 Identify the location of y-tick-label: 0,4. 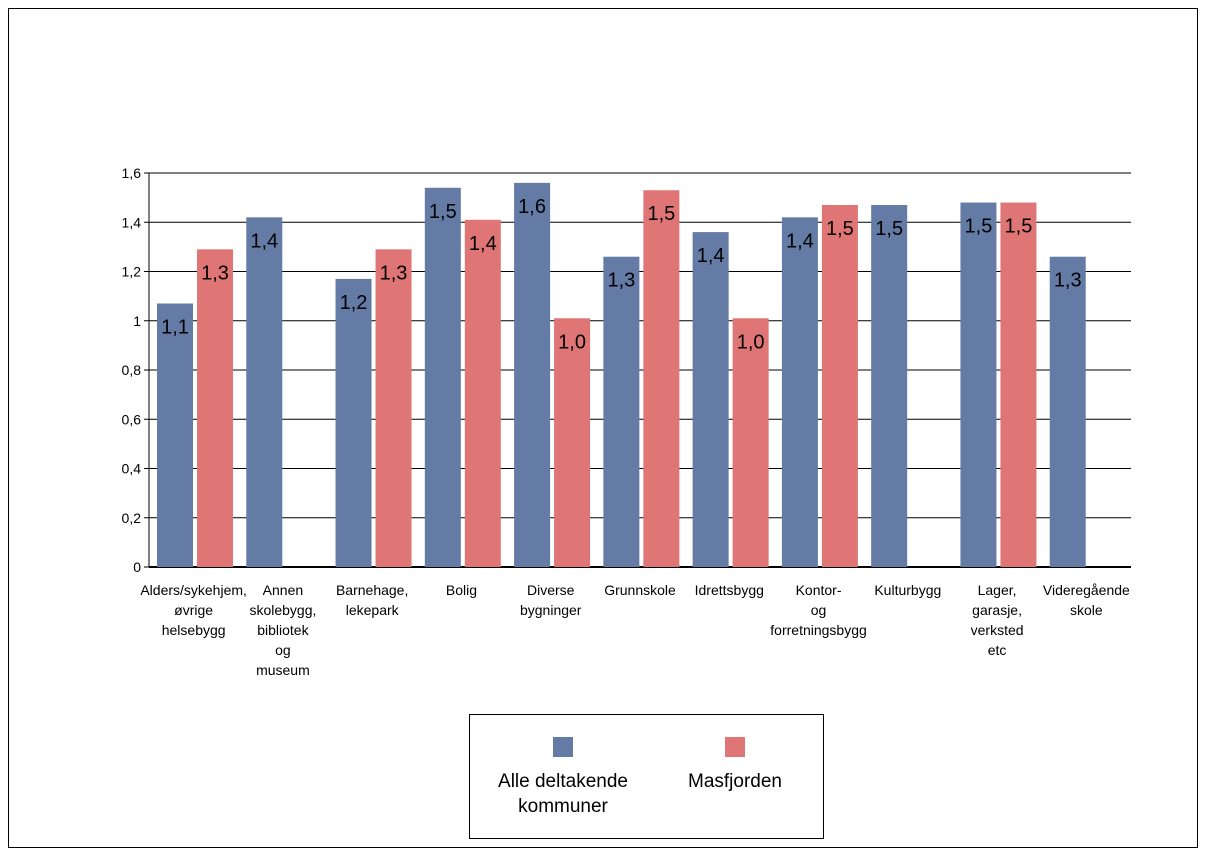
(132, 469).